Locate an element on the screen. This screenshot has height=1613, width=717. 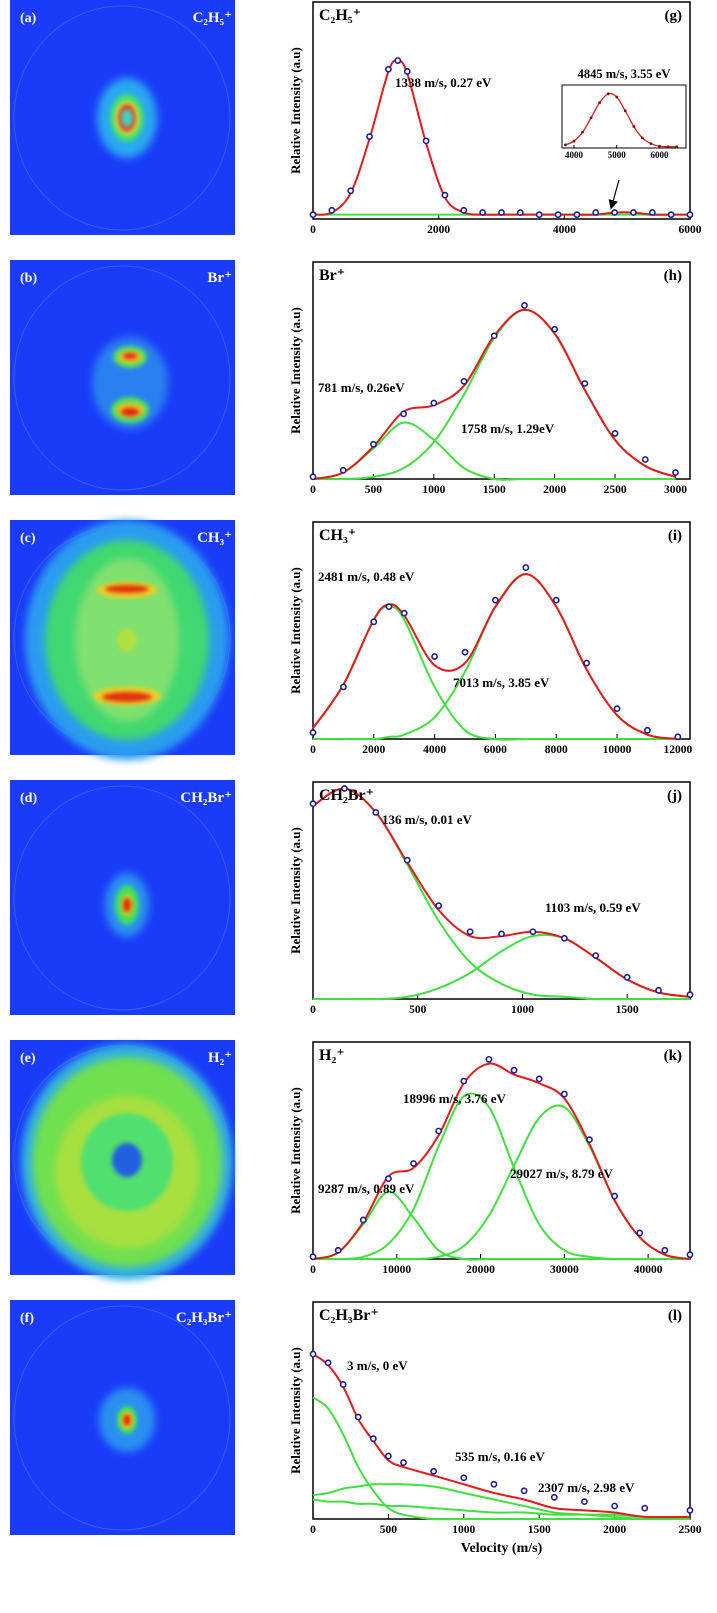
image-ring is located at coordinates (122, 1418).